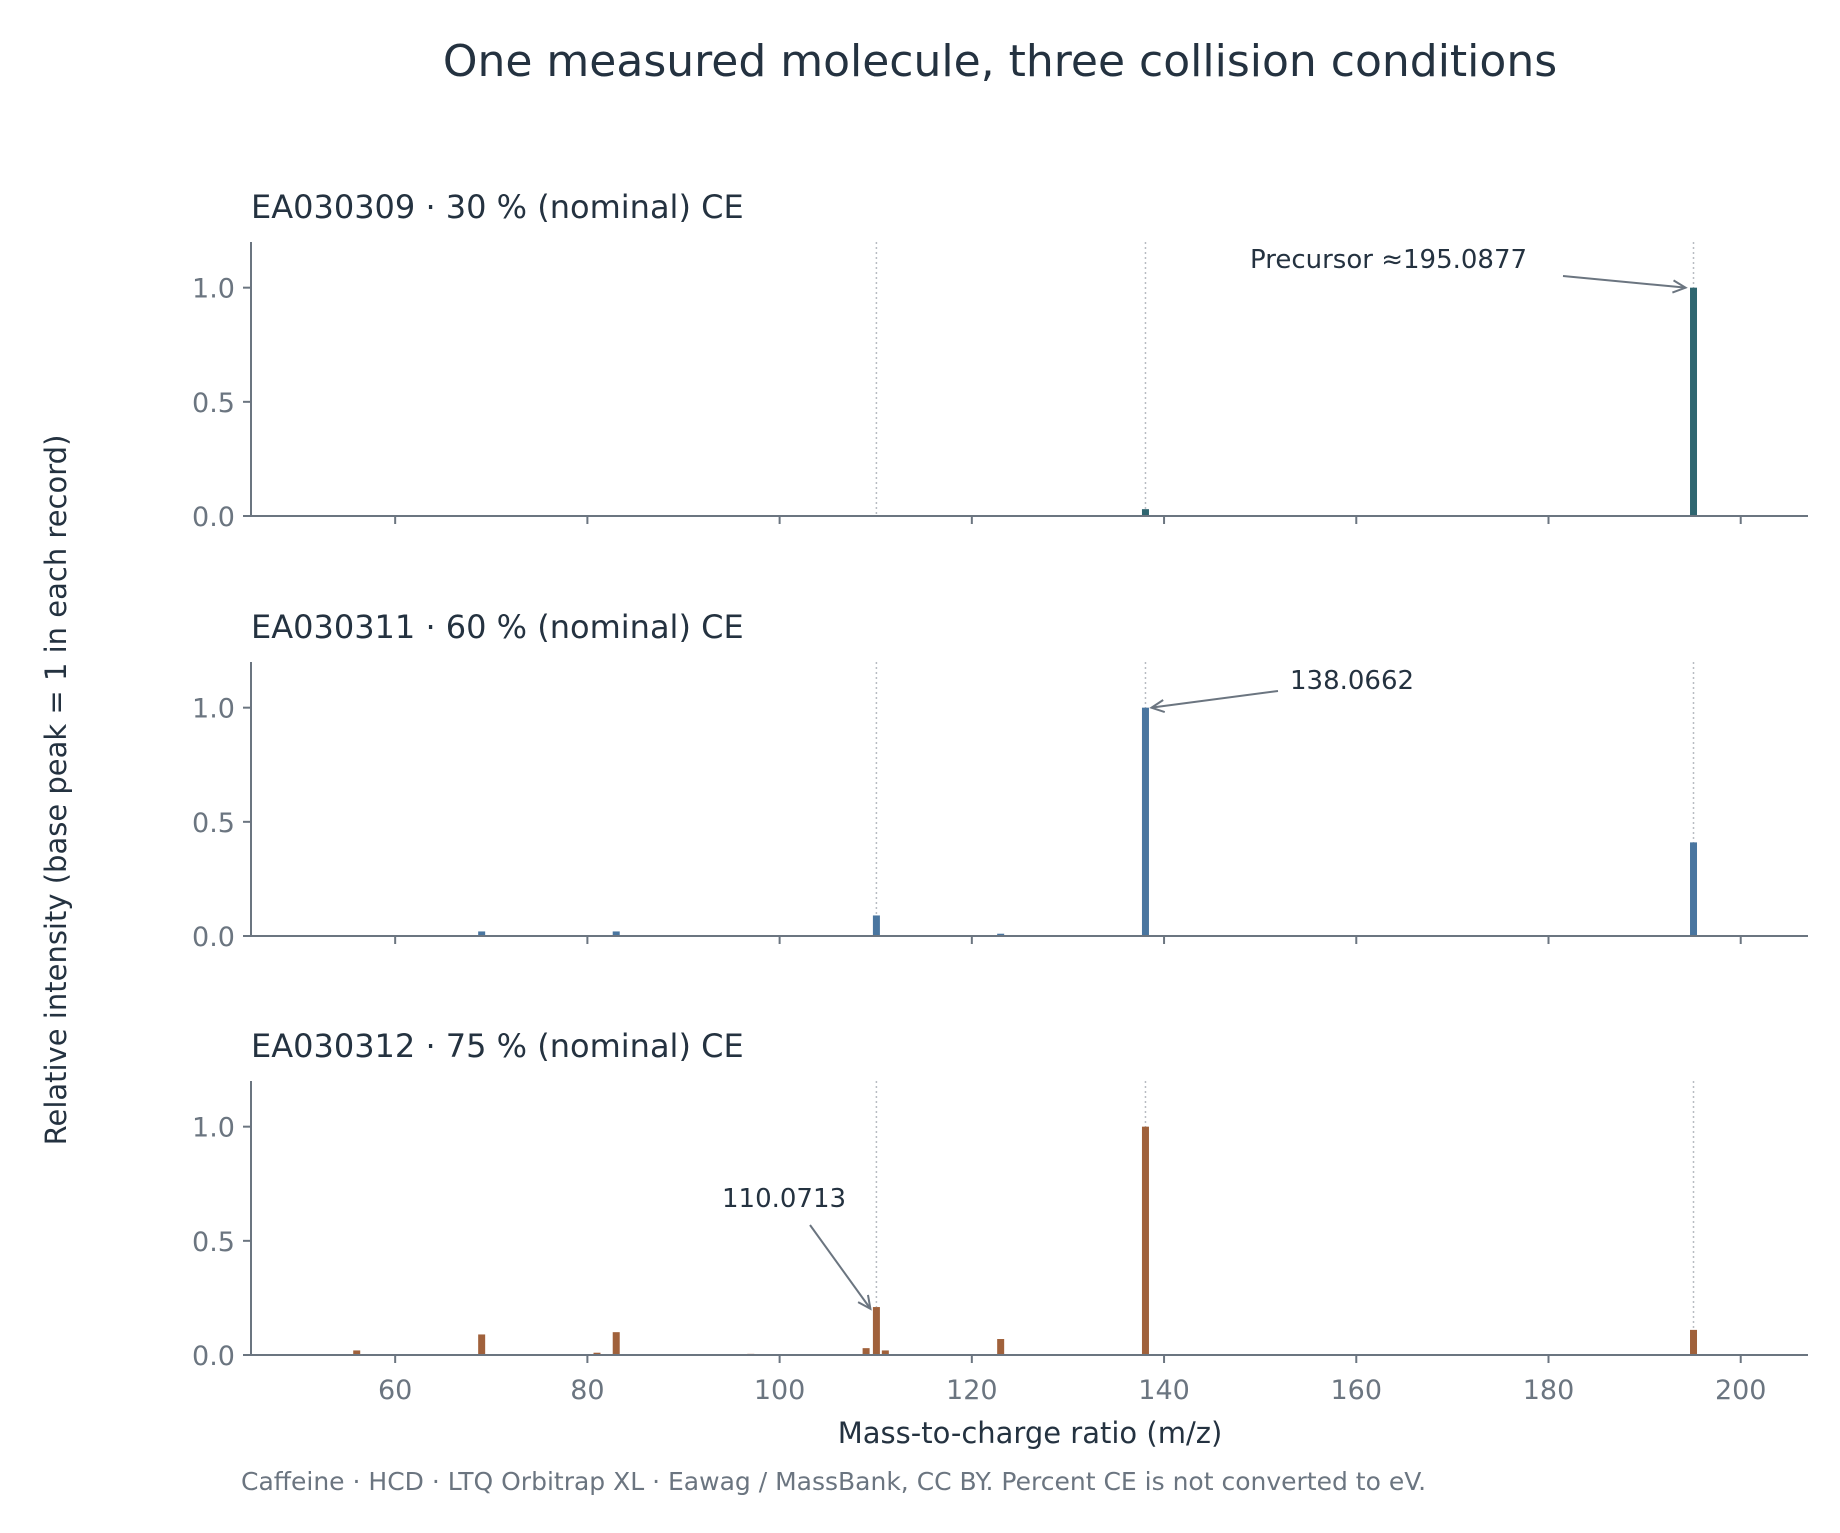  Describe the element at coordinates (497, 627) in the screenshot. I see `panel-title: EA030311 · 60 % (nominal) CE` at that location.